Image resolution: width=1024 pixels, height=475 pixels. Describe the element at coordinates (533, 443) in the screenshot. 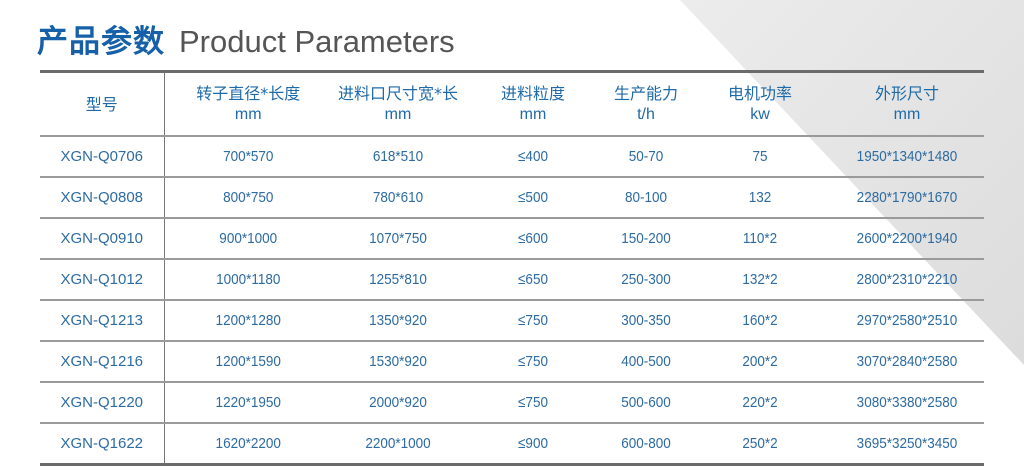

I see `table-cell: ≤900` at that location.